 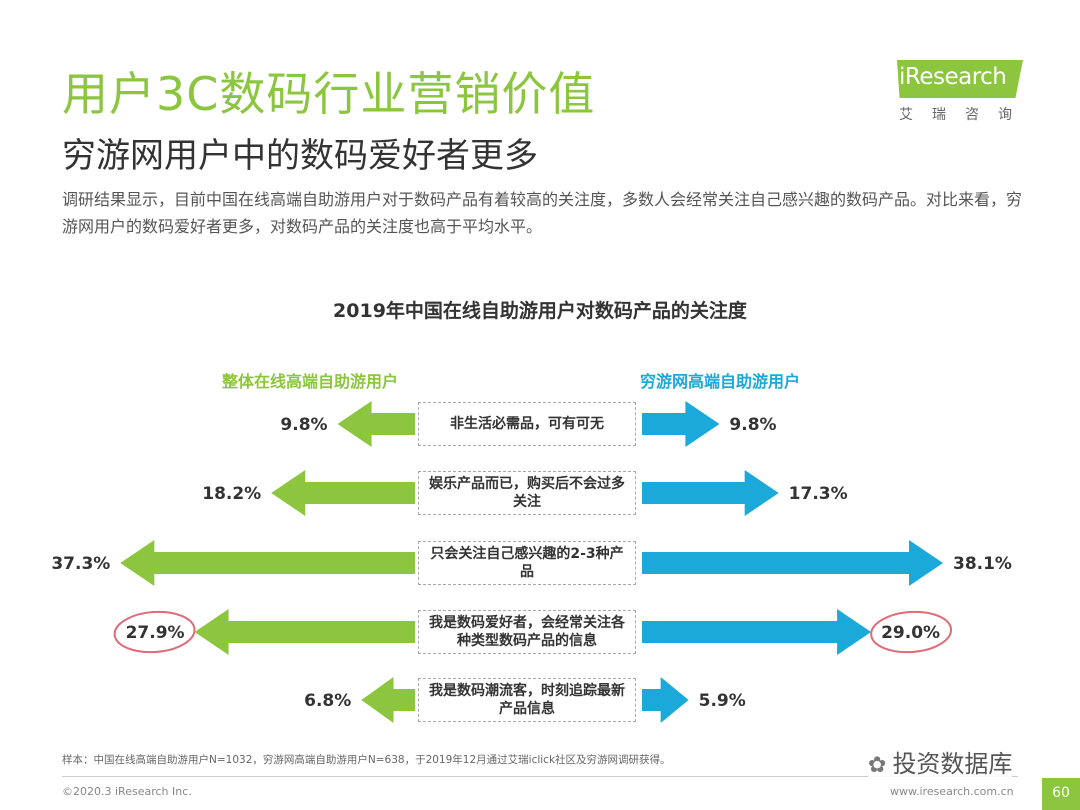 I want to click on right-value-label: 38.1%, so click(x=982, y=564).